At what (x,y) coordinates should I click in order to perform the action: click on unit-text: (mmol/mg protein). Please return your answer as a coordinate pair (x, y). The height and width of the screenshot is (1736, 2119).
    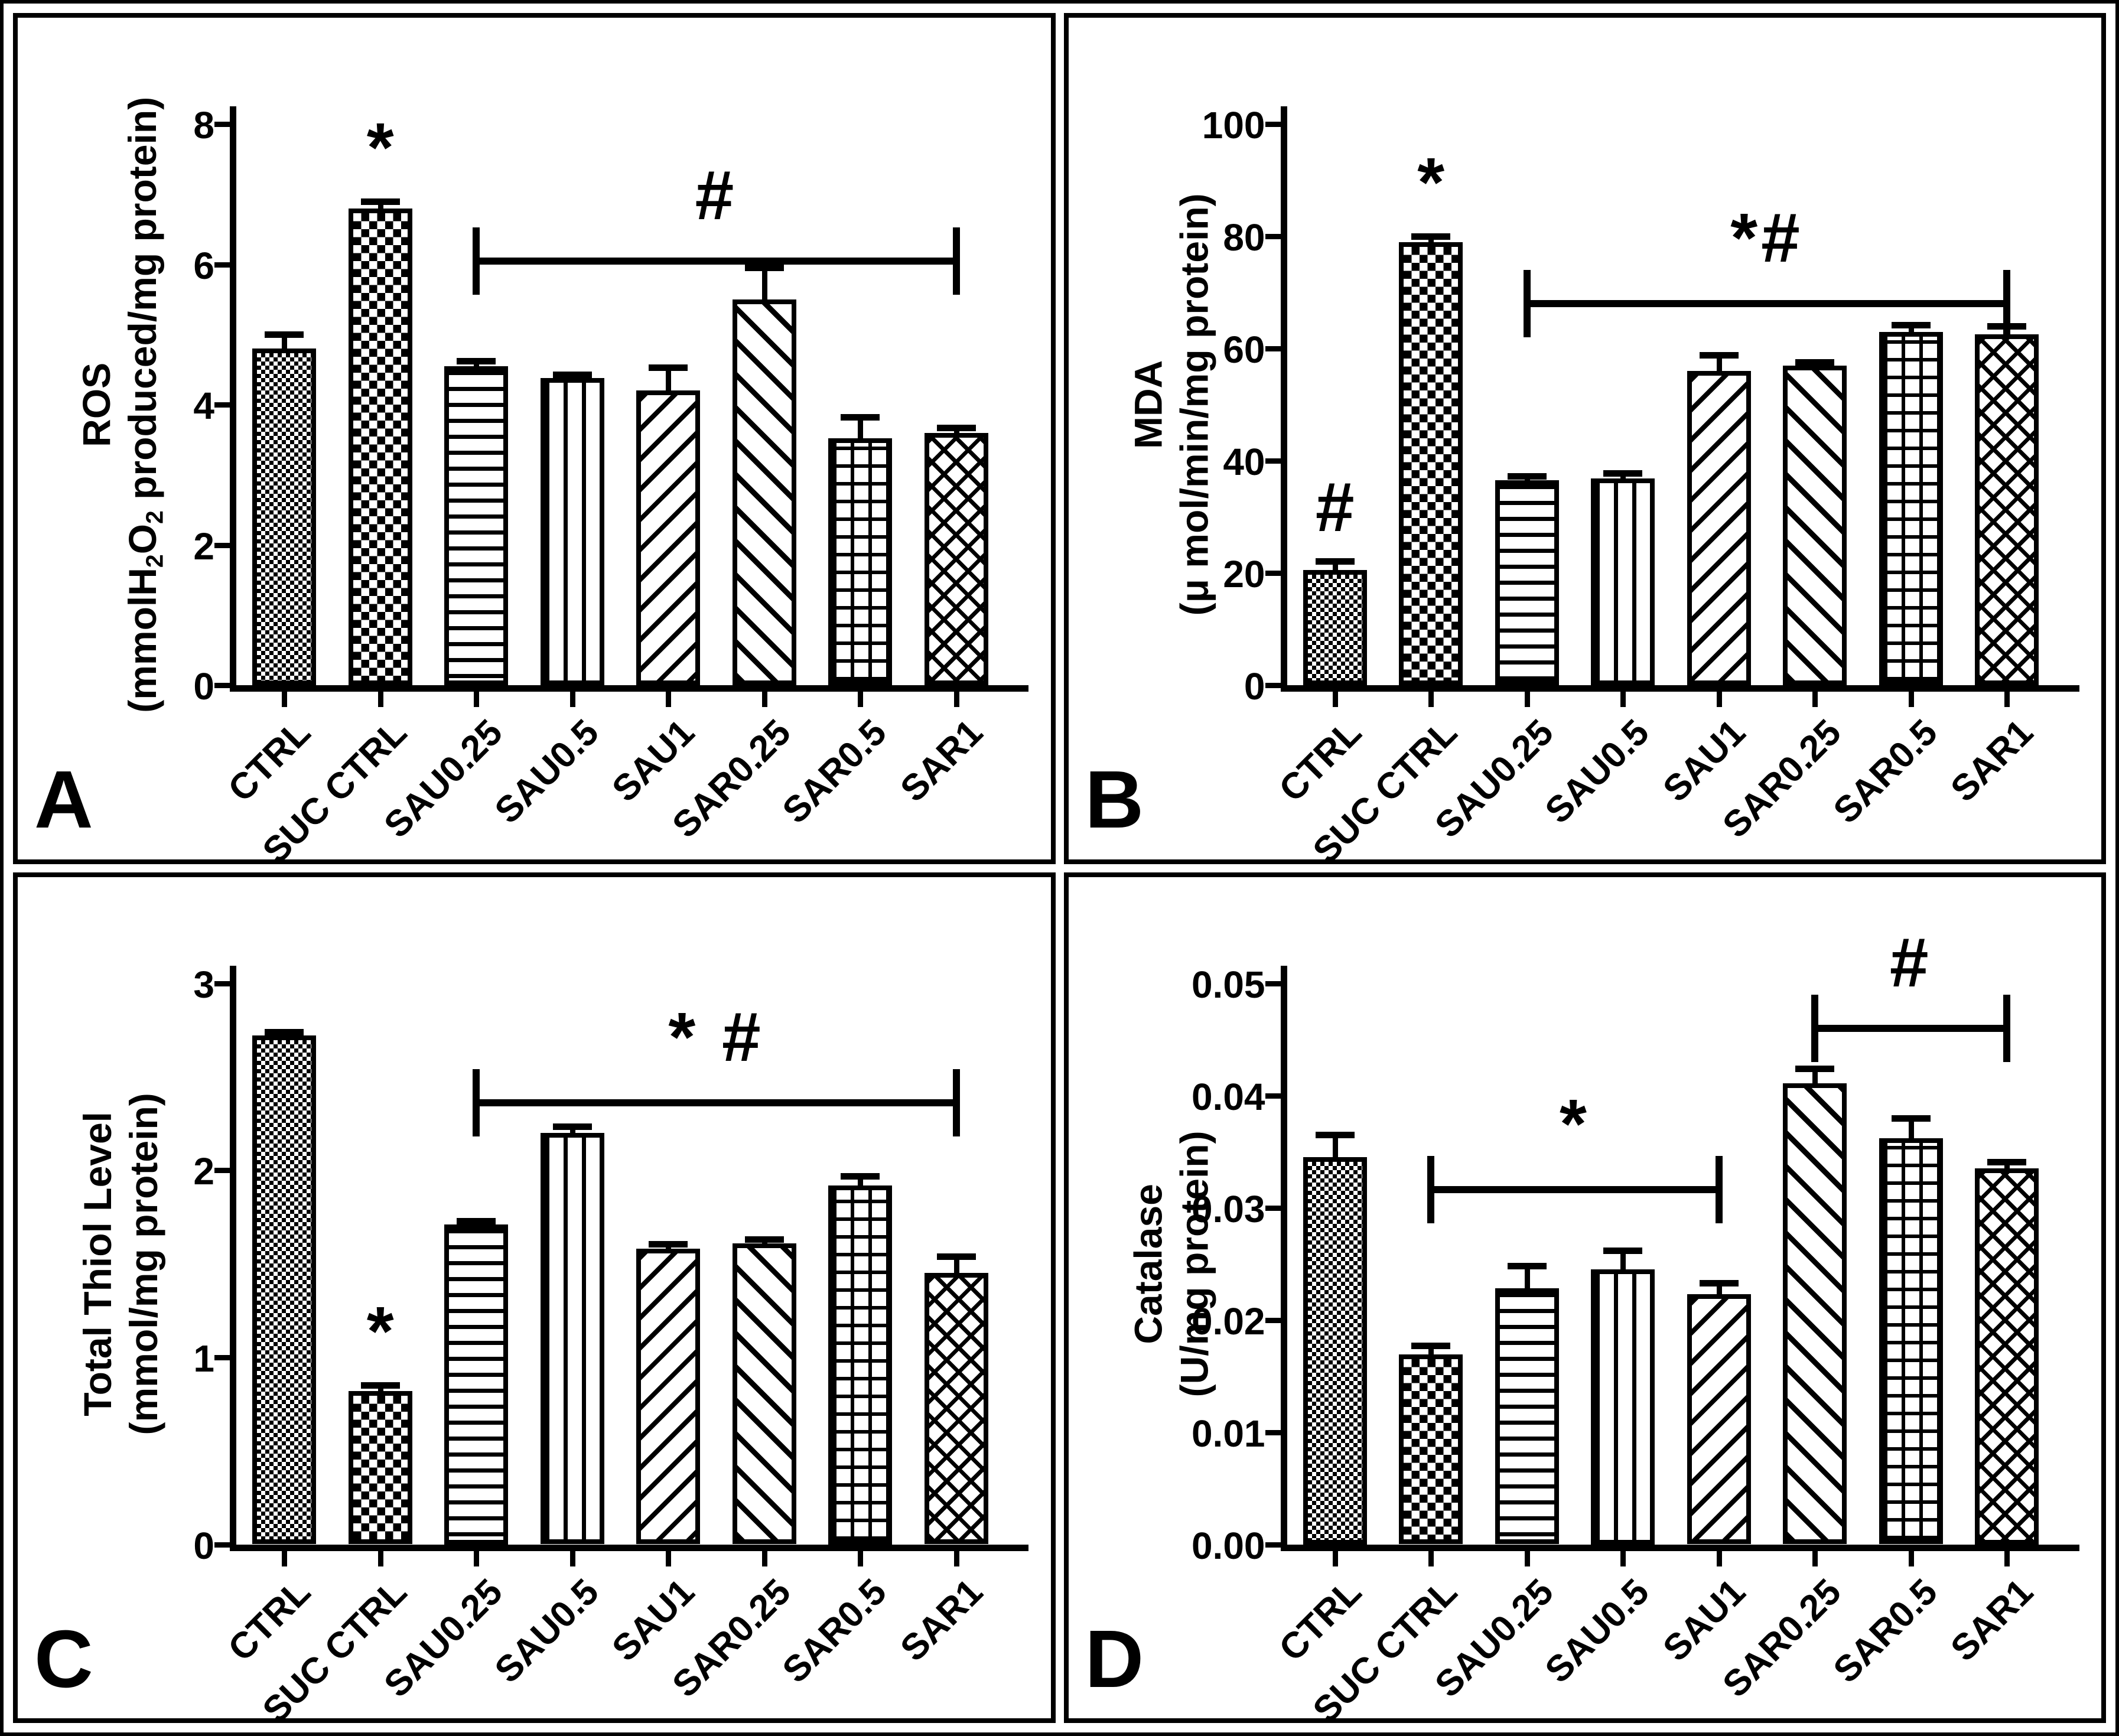
    Looking at the image, I should click on (143, 1264).